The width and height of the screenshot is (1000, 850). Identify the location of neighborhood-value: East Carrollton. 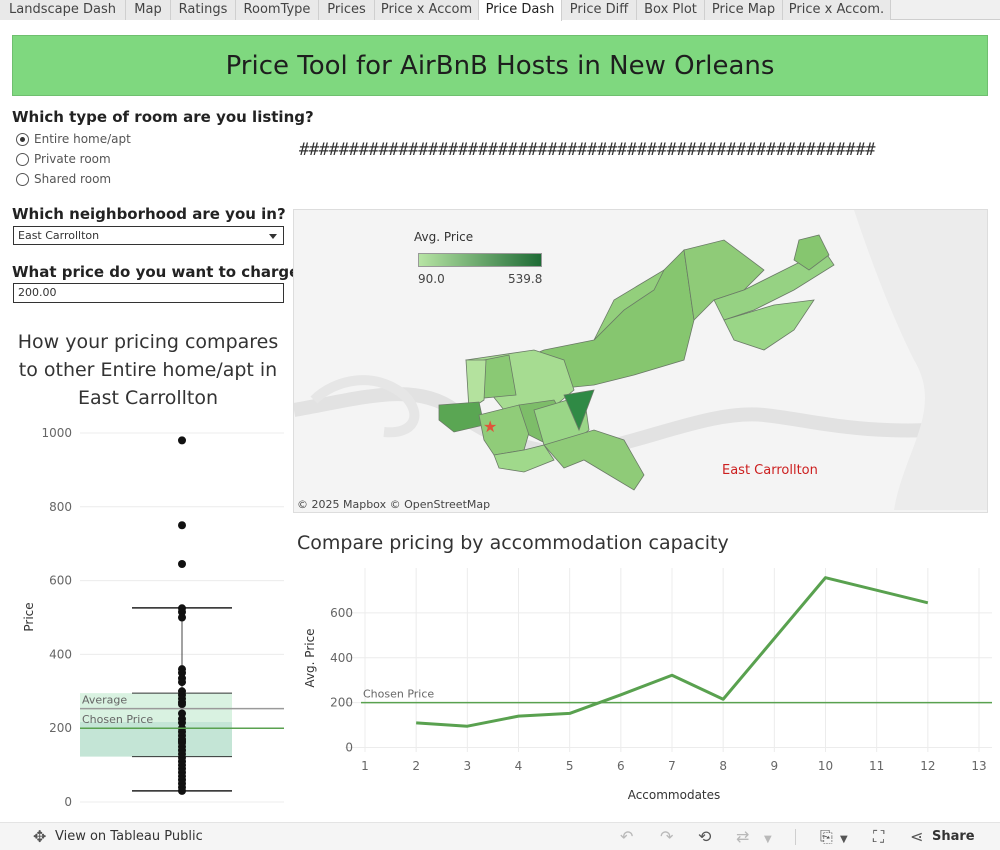
(59, 235).